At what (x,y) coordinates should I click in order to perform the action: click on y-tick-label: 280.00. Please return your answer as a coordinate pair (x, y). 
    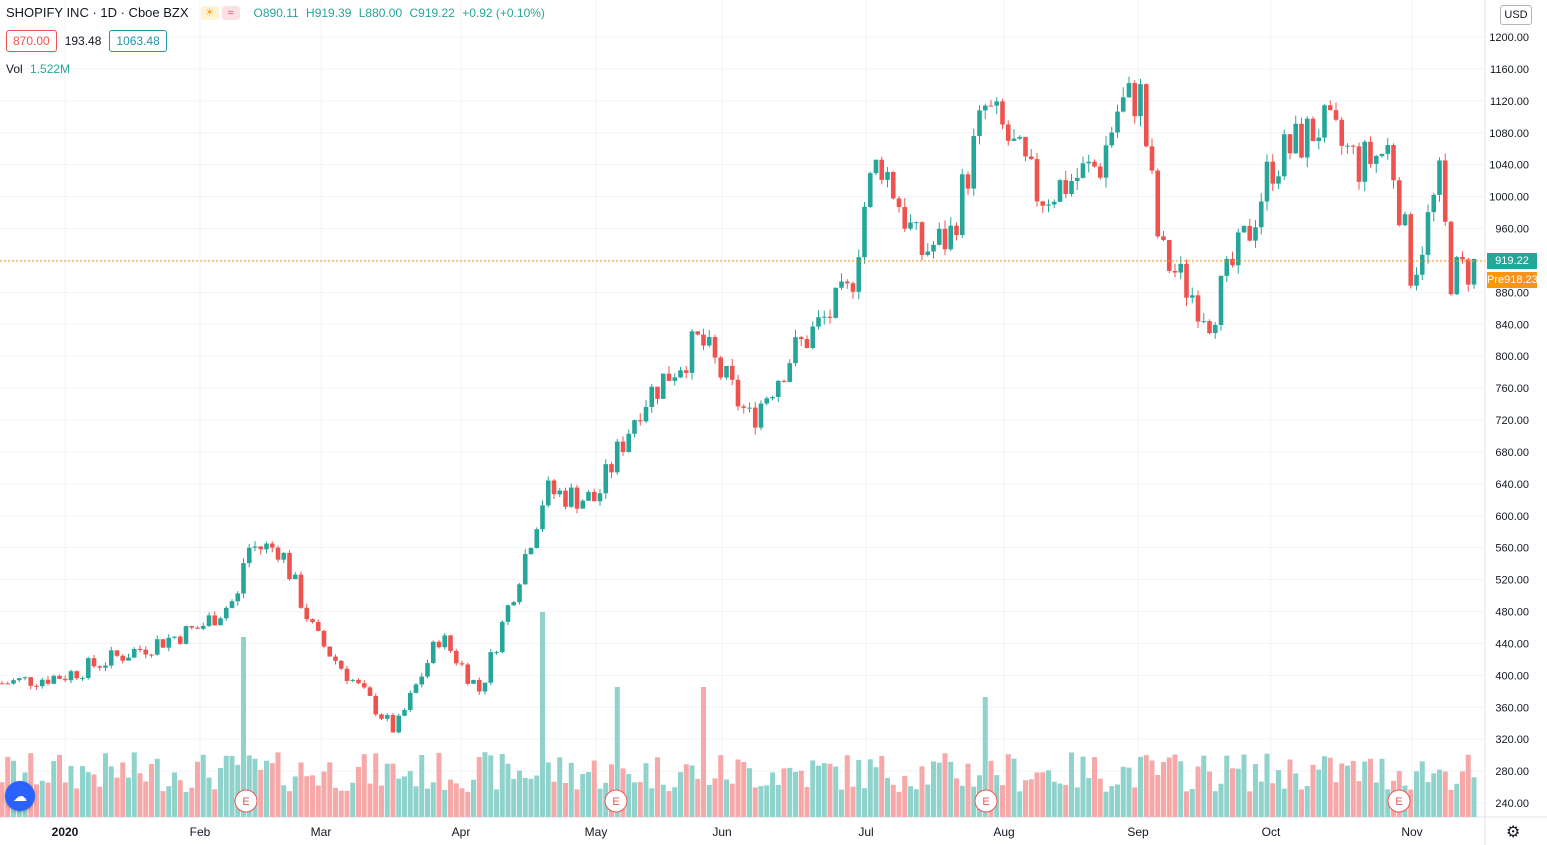
    Looking at the image, I should click on (1512, 772).